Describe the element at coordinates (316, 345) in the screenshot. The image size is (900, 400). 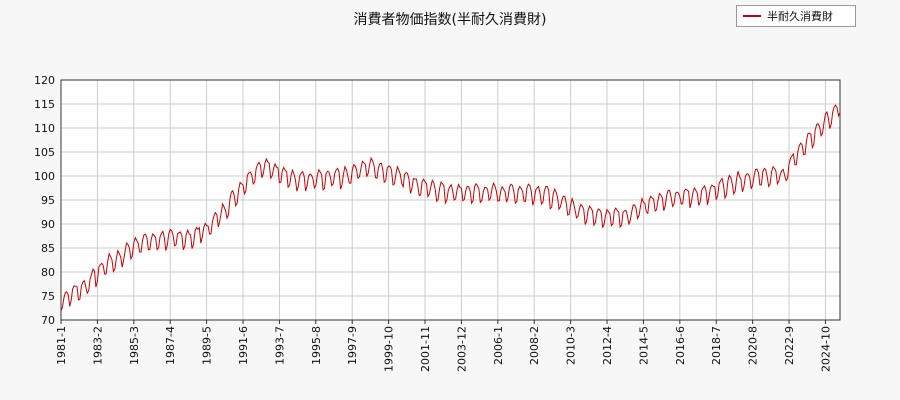
I see `x-tick-label: 1995-8` at that location.